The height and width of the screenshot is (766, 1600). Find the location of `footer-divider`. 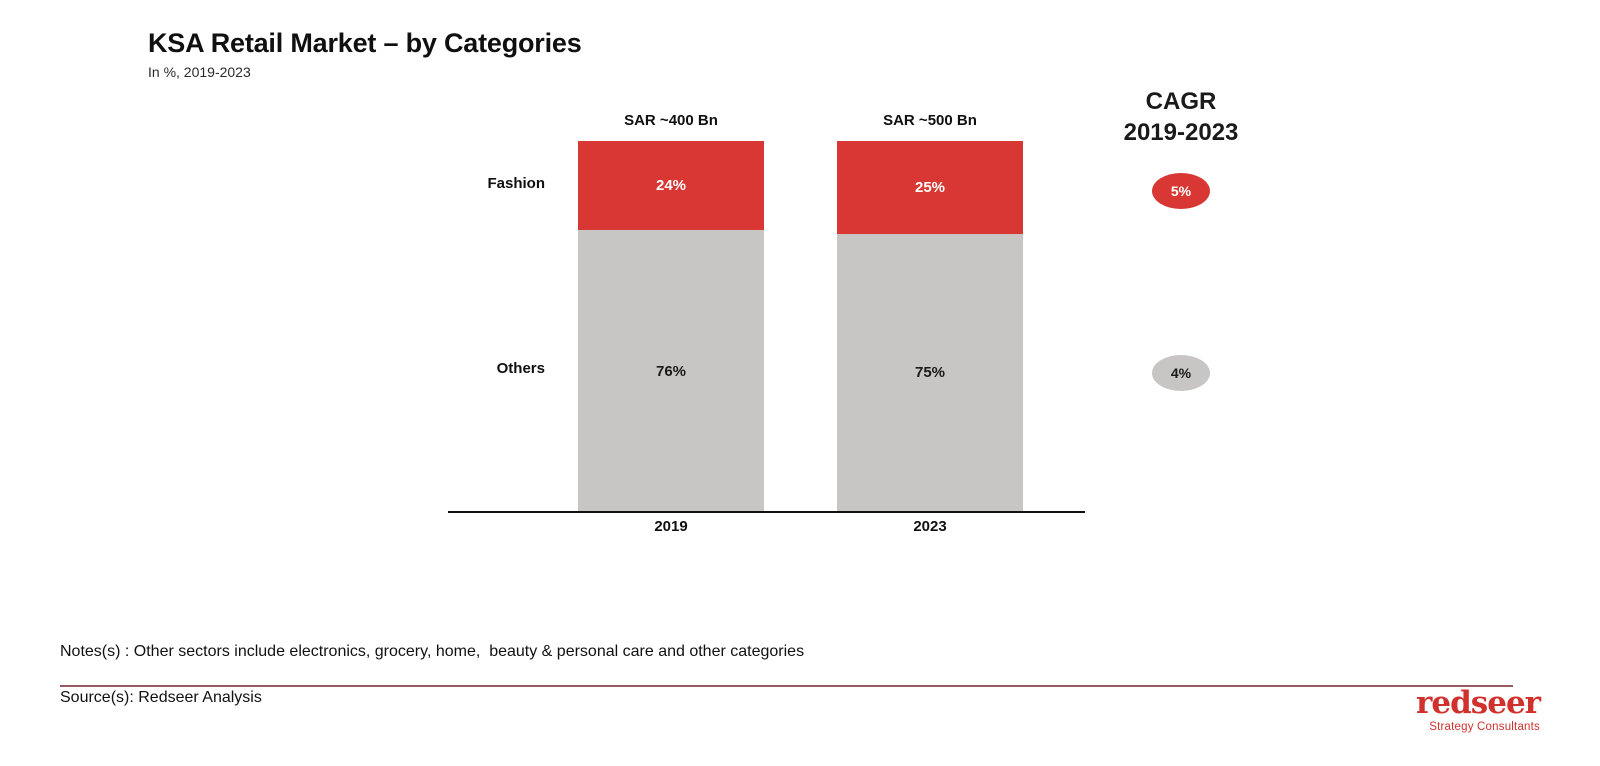

footer-divider is located at coordinates (786, 686).